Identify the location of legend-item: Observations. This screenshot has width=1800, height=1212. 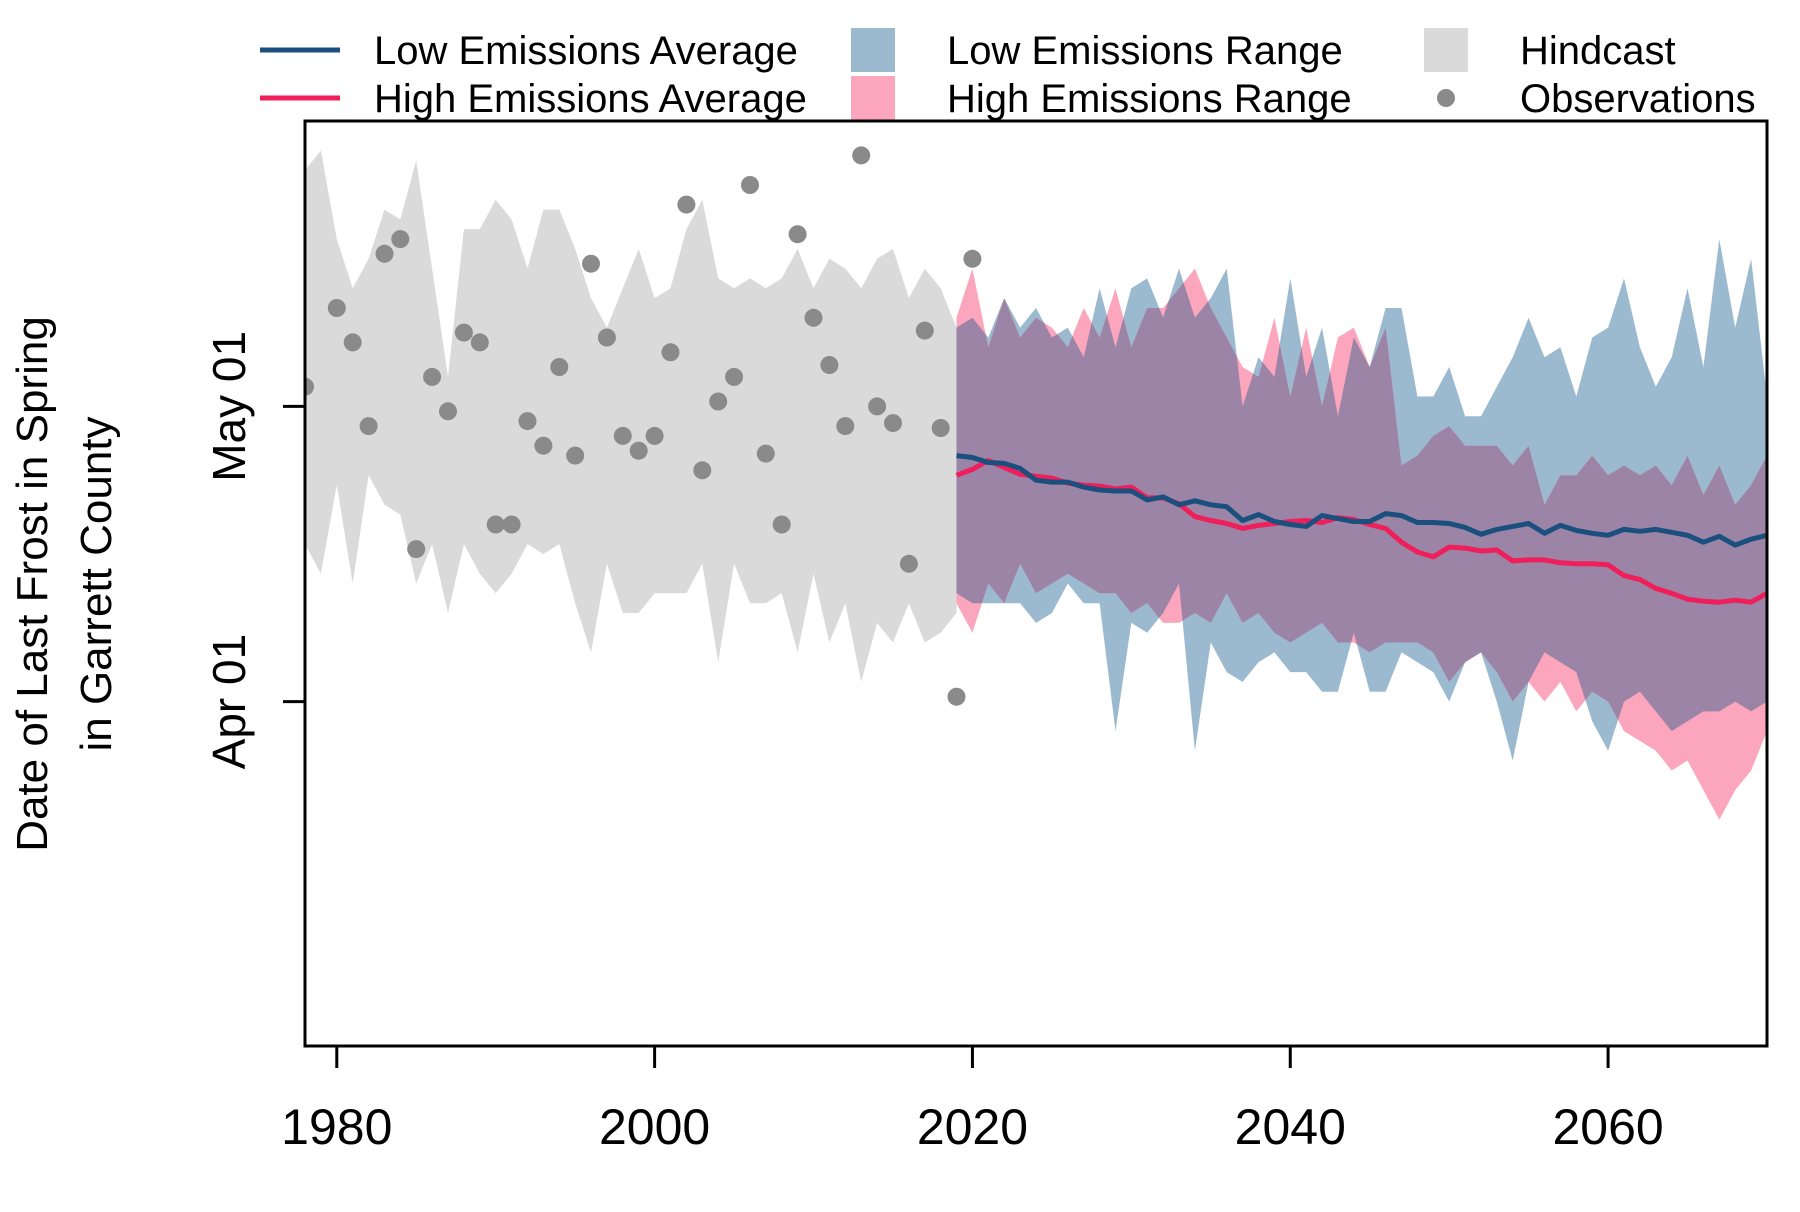
(1596, 99).